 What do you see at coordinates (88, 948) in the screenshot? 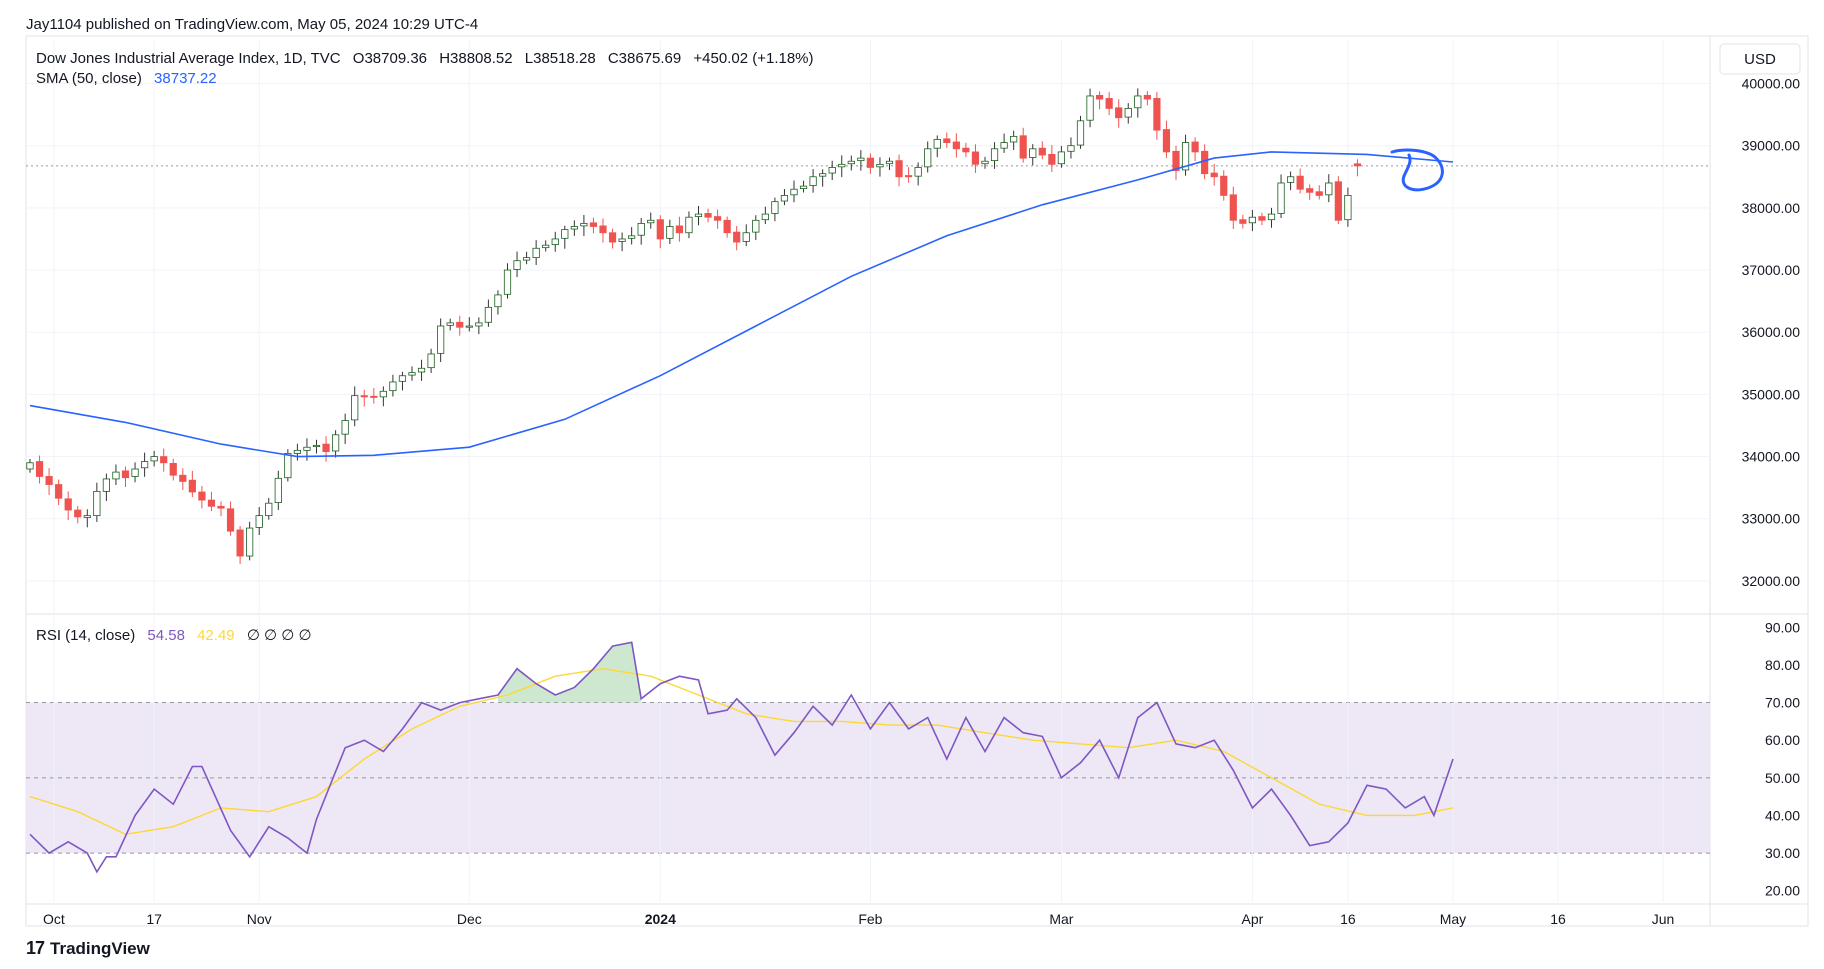
I see `tradingview-brand: 17 TradingView` at bounding box center [88, 948].